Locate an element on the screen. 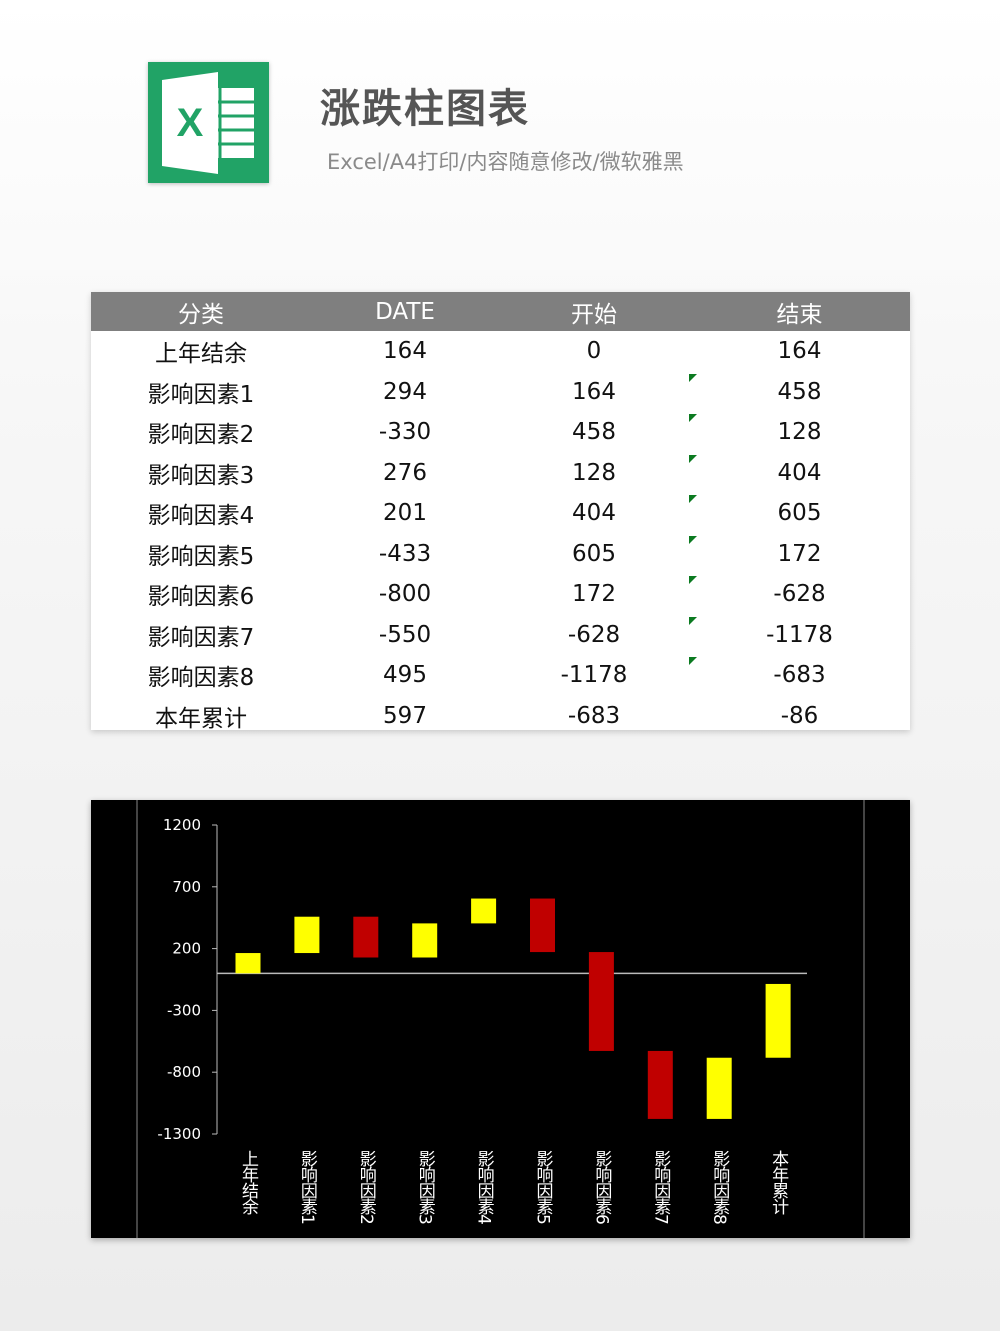  cell-end: 404 is located at coordinates (799, 473).